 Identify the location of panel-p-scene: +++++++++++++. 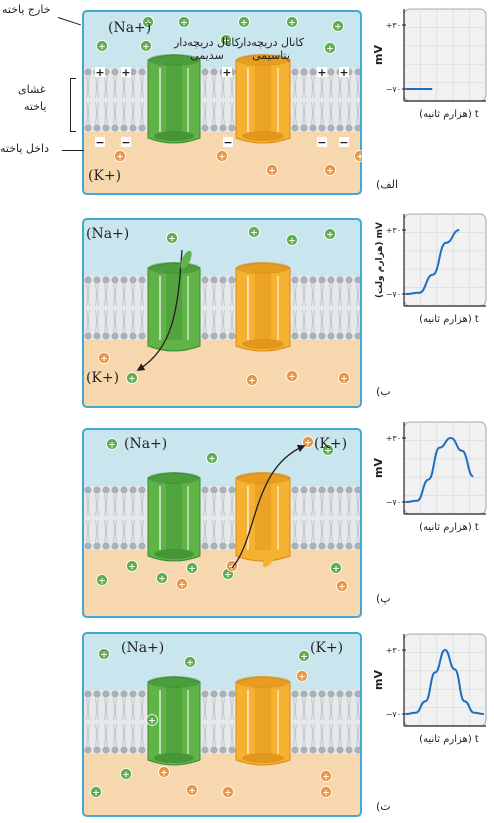
(222, 523).